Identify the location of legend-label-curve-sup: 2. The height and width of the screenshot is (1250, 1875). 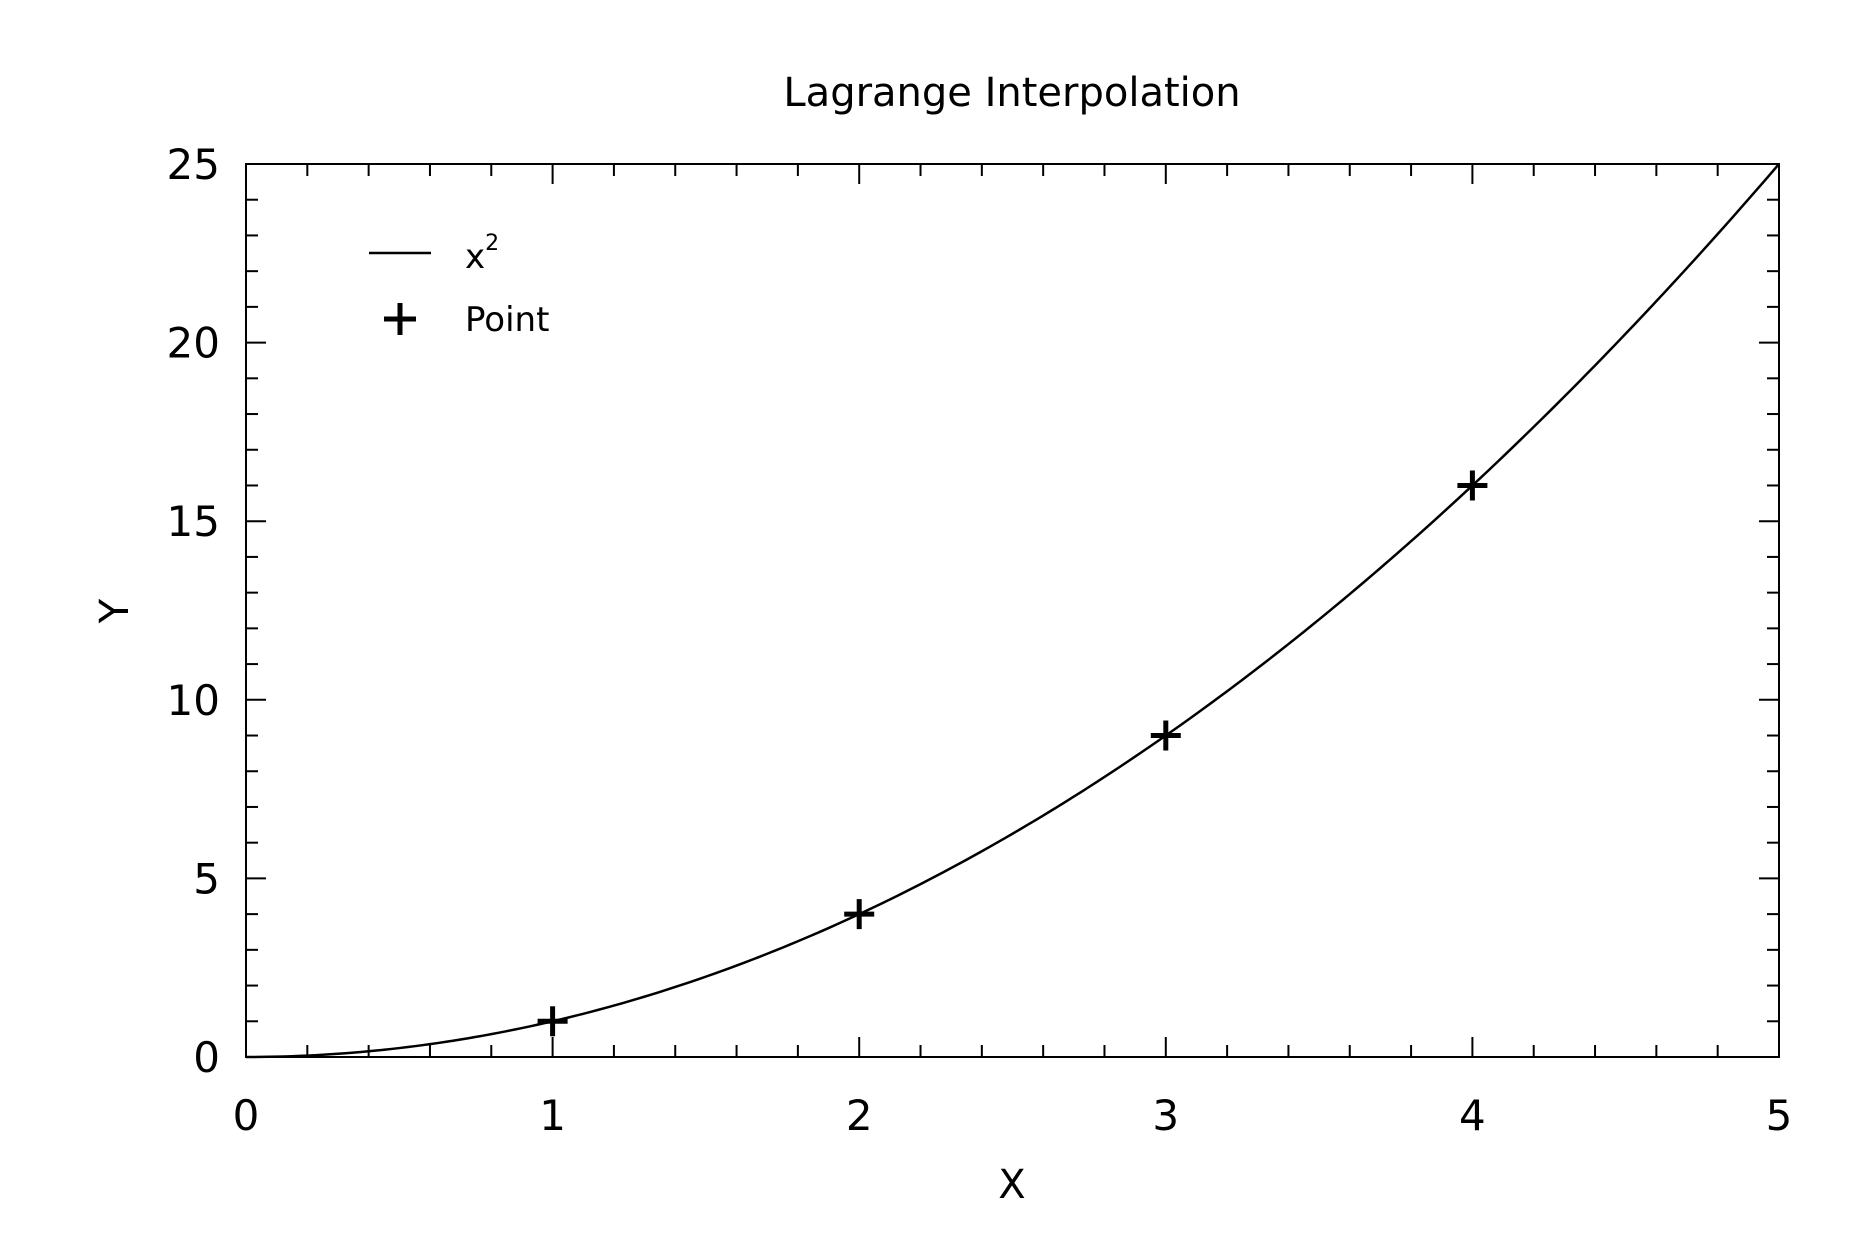
(492, 243).